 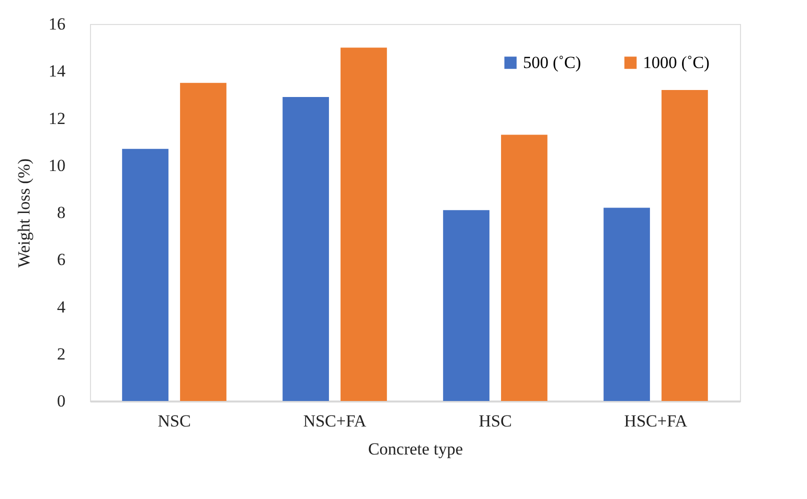 I want to click on x-axis-title: Concrete type, so click(x=415, y=449).